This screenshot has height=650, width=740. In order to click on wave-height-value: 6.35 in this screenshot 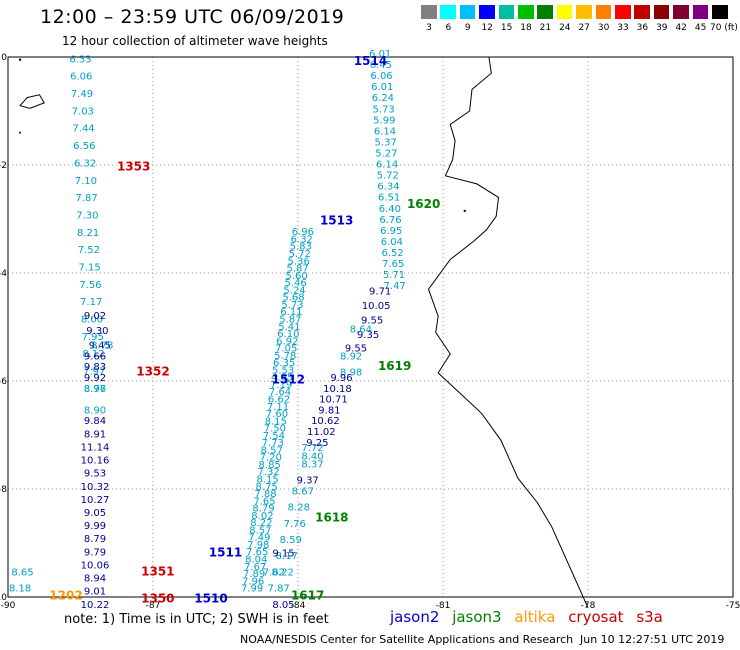, I will do `click(284, 363)`.